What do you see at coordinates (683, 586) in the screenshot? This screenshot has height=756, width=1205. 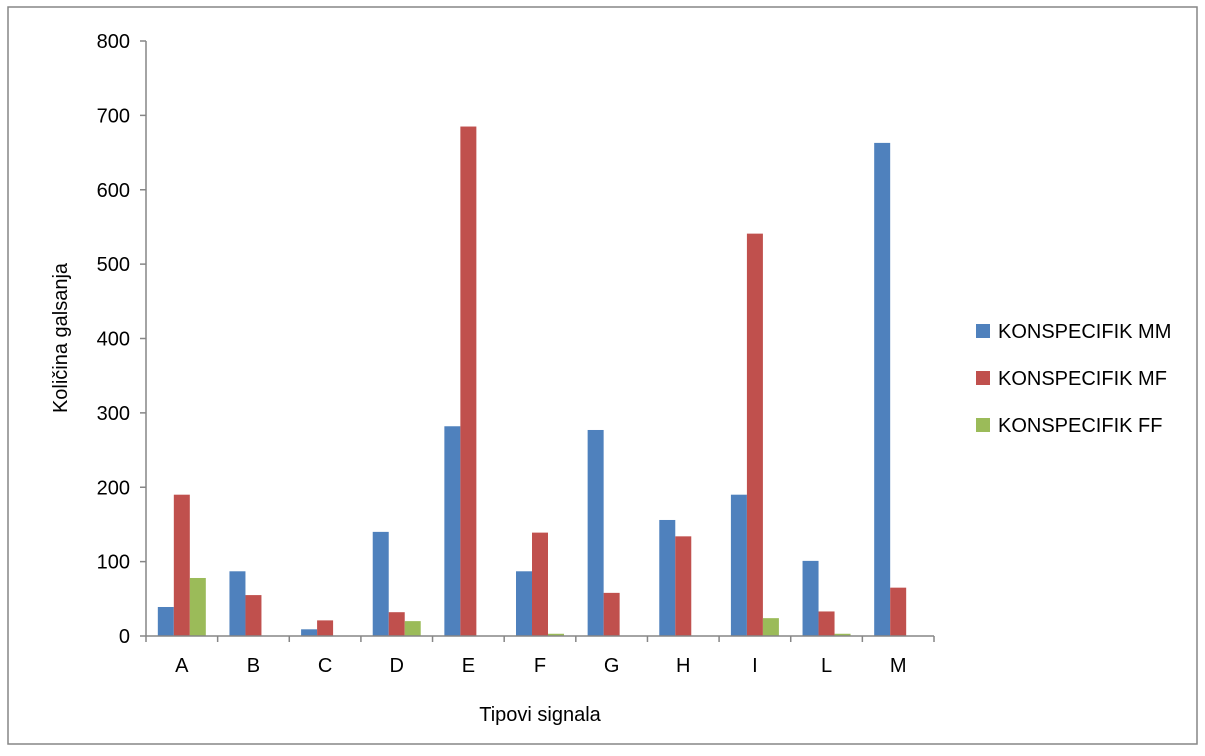 I see `bar-konspecifik-mf-h` at bounding box center [683, 586].